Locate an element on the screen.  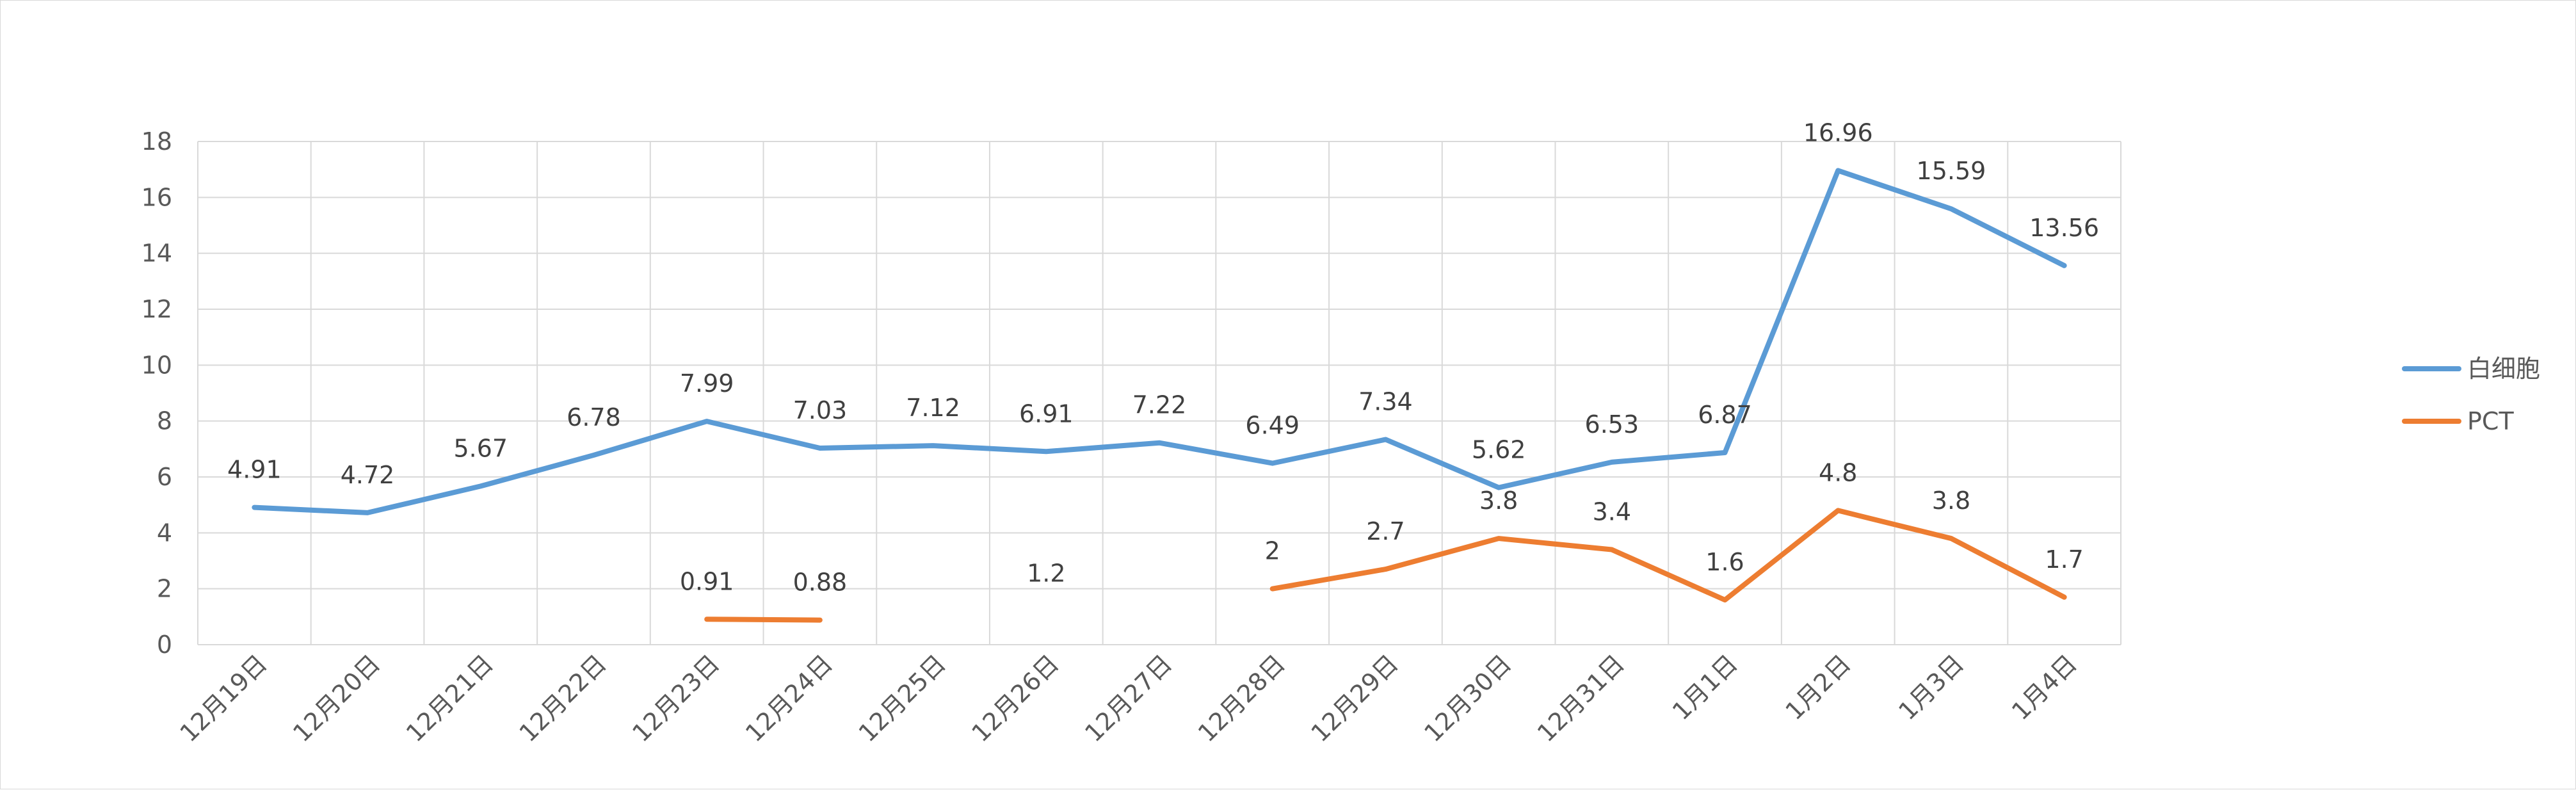
x-tick-label: 12月19日 is located at coordinates (223, 698).